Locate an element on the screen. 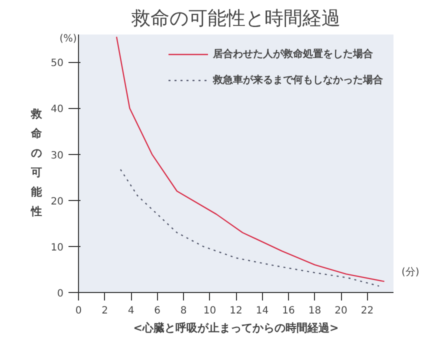 This screenshot has width=438, height=337. y-tick-label: 10 is located at coordinates (57, 248).